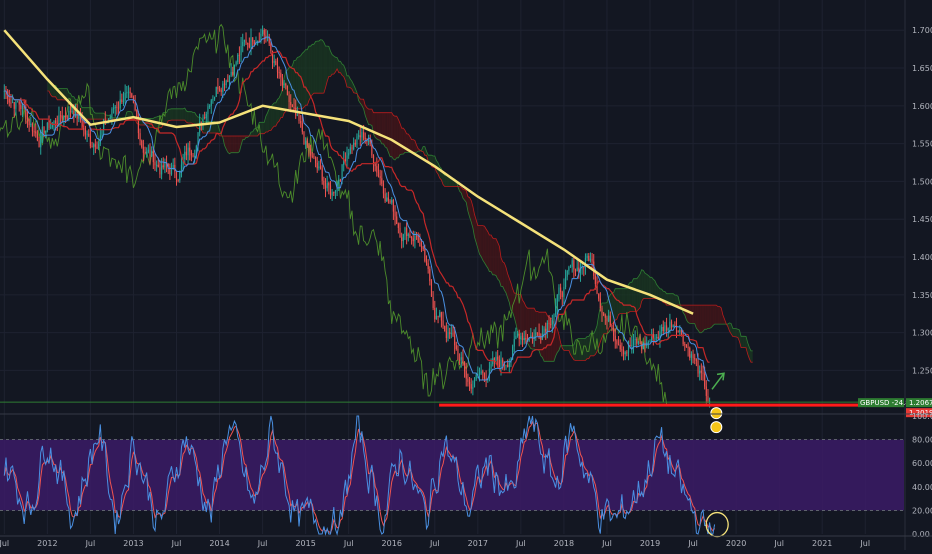 The height and width of the screenshot is (554, 932). Describe the element at coordinates (720, 376) in the screenshot. I see `arrow-head` at that location.